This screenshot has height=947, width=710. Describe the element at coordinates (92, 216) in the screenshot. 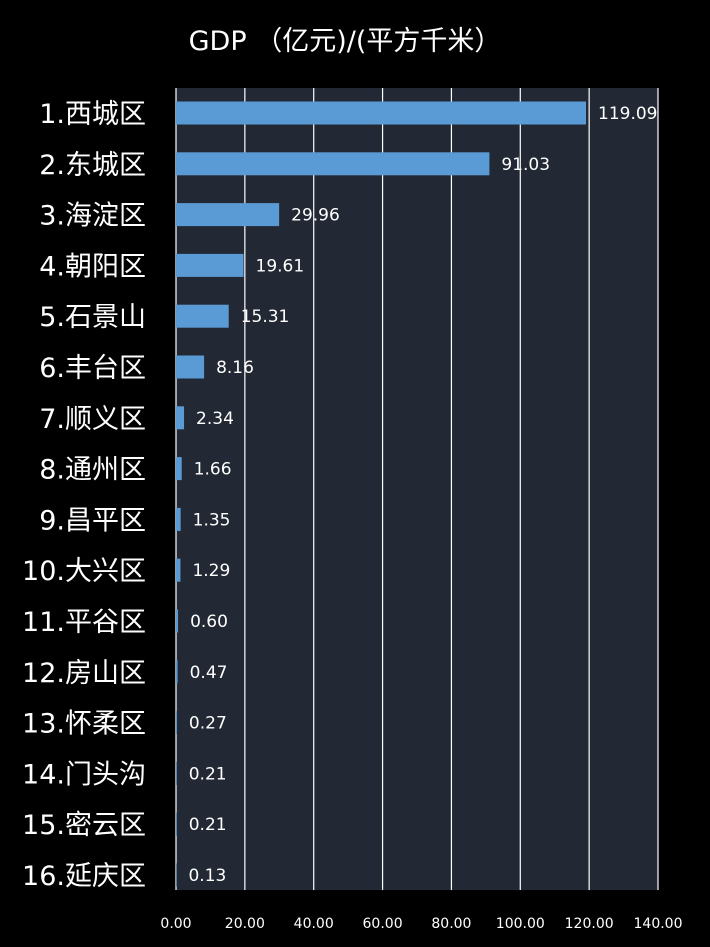

I see `category-label: 3.海淀区` at that location.